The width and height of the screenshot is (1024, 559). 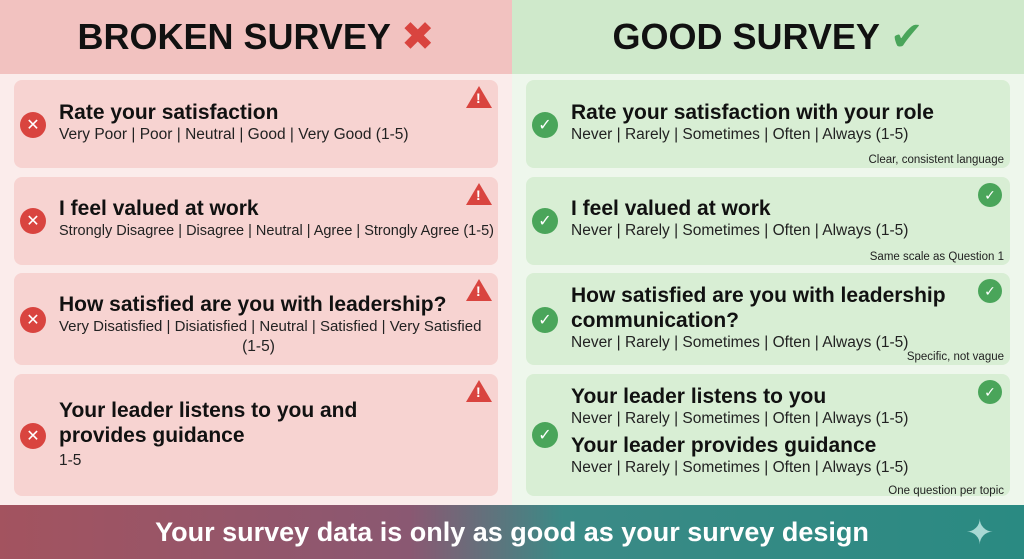 What do you see at coordinates (699, 396) in the screenshot?
I see `question: Your leader listens to you` at bounding box center [699, 396].